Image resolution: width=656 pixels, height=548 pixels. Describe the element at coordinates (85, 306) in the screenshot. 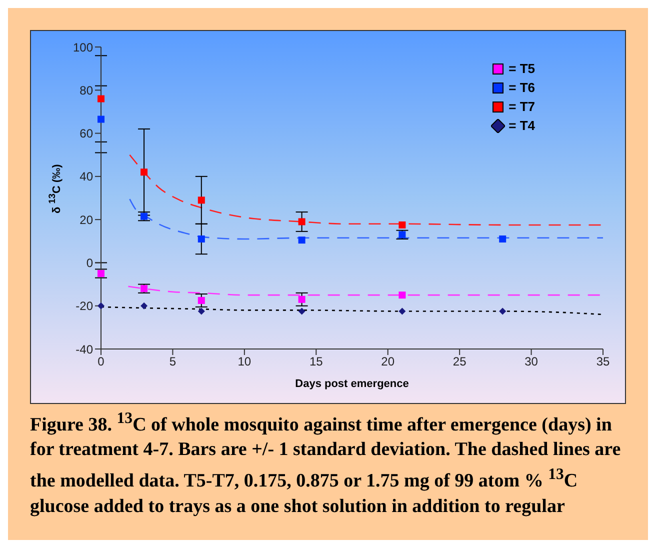

I see `y-tick-label: -20` at that location.